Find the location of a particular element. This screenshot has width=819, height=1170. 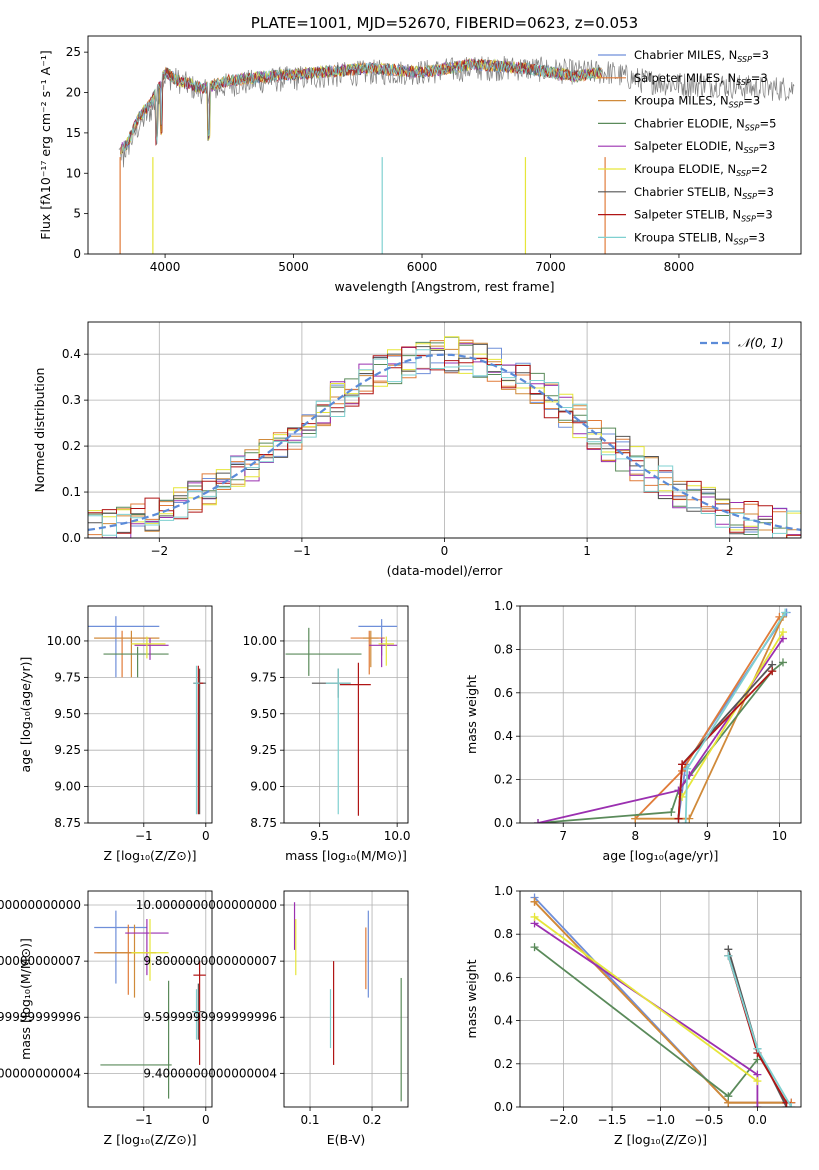

legend-entry: Salpeter STELIB, NSSP=3 is located at coordinates (703, 216).